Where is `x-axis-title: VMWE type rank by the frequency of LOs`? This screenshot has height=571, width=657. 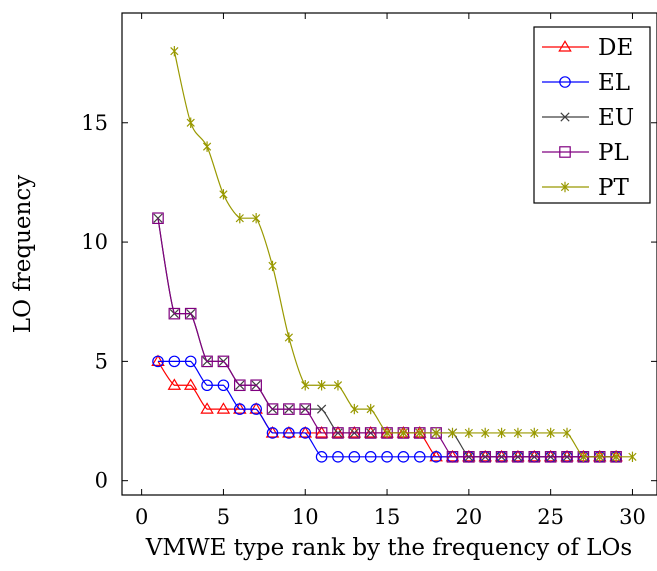
x-axis-title: VMWE type rank by the frequency of LOs is located at coordinates (388, 548).